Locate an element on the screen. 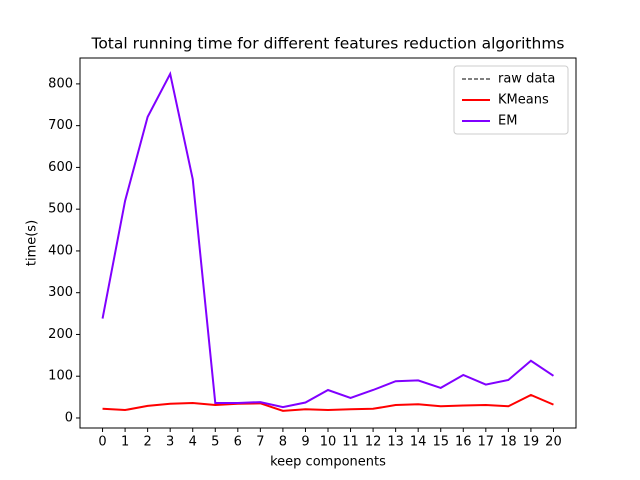 Image resolution: width=640 pixels, height=480 pixels. x-tick-label: 10 is located at coordinates (328, 442).